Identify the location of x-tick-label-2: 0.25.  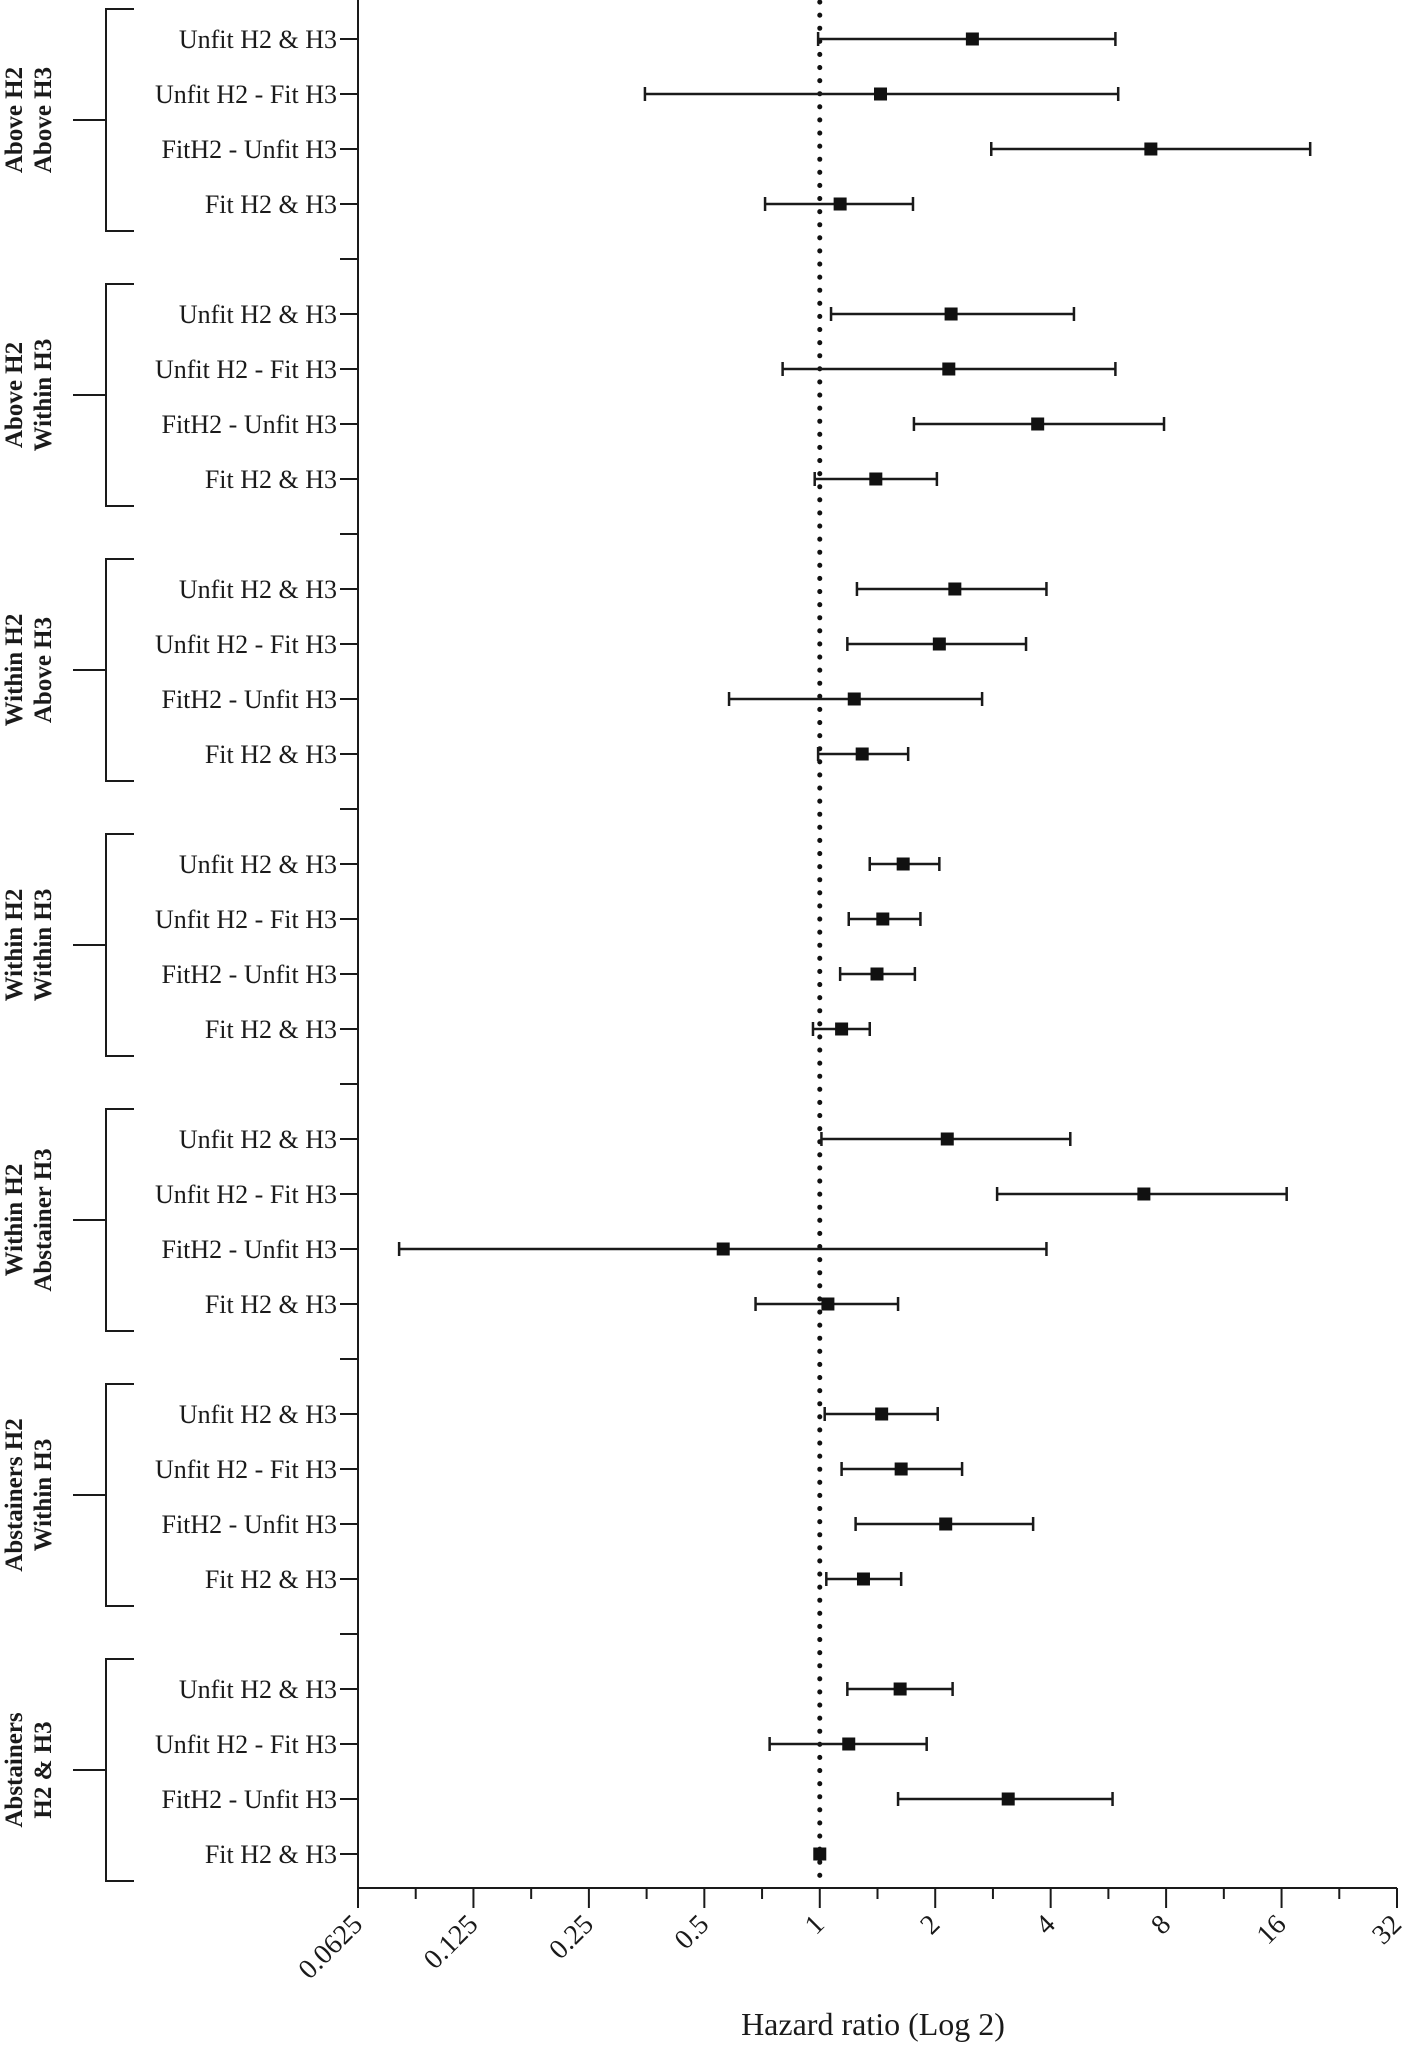
(571, 1937).